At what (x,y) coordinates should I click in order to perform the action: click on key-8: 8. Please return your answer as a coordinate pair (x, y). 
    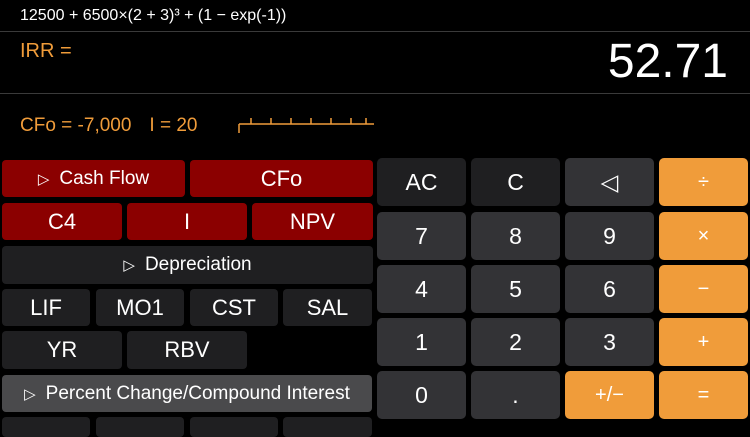
    Looking at the image, I should click on (515, 236).